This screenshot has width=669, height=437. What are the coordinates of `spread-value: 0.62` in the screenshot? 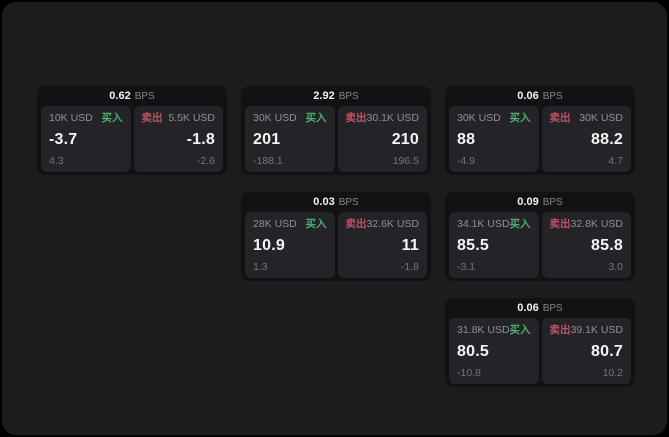 It's located at (120, 96).